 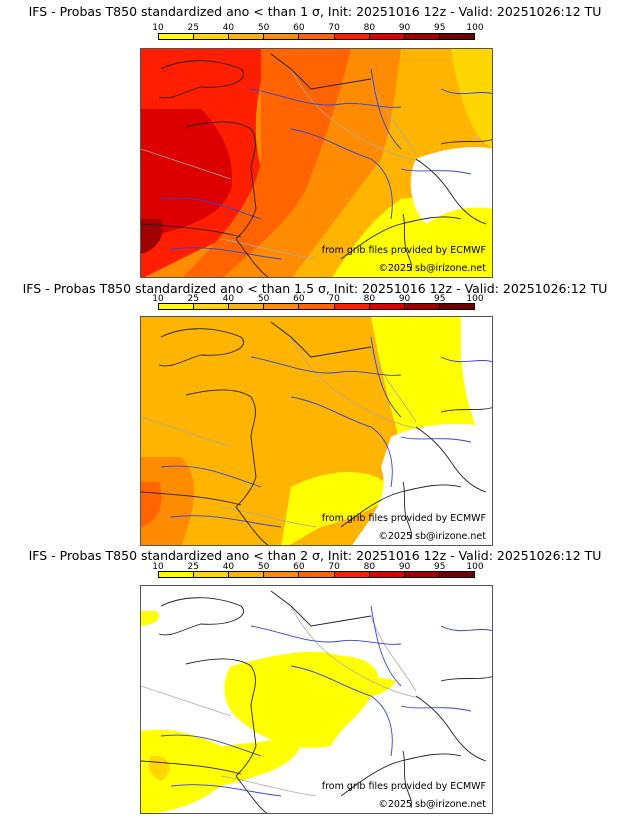 I want to click on colorbar-tick-label: 60, so click(x=299, y=28).